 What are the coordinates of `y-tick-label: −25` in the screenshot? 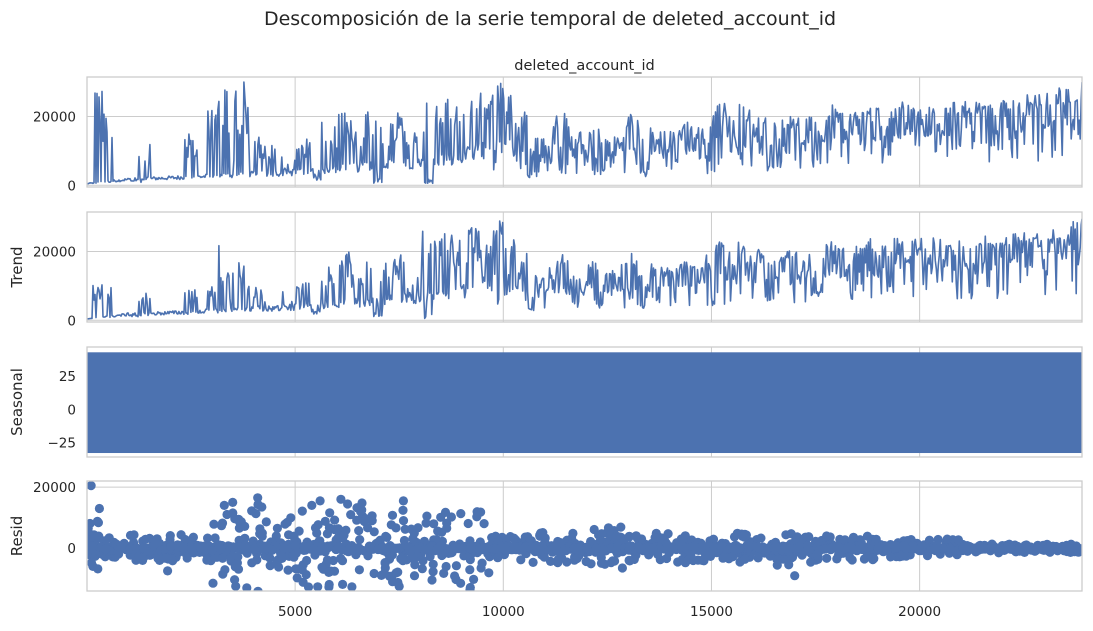 It's located at (62, 443).